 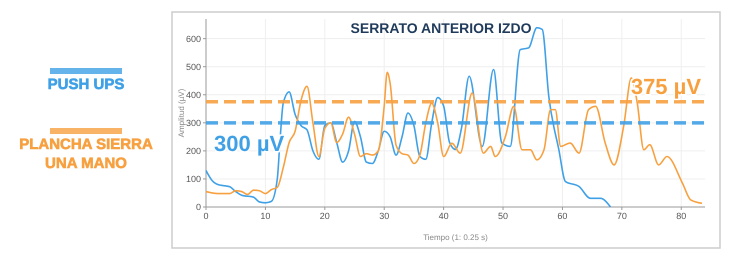 What do you see at coordinates (441, 28) in the screenshot?
I see `chart-title: SERRATO ANTERIOR IZDO` at bounding box center [441, 28].